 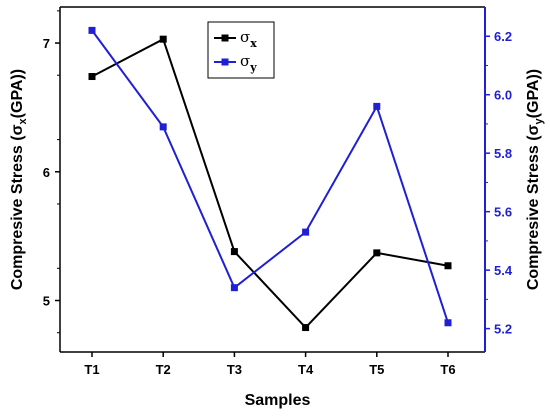 I want to click on x-tick-label-T6: T6, so click(x=447, y=369).